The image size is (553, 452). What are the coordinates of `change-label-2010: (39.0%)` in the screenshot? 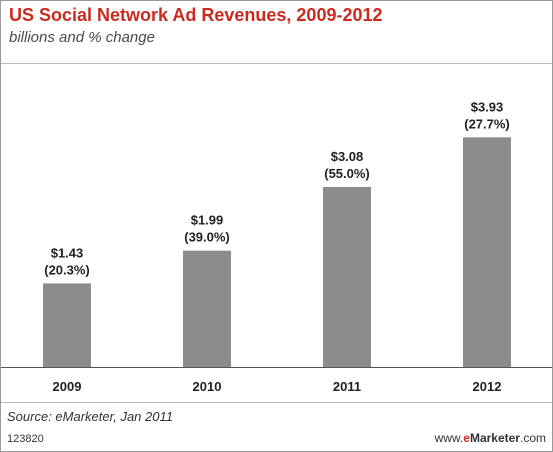 It's located at (207, 237).